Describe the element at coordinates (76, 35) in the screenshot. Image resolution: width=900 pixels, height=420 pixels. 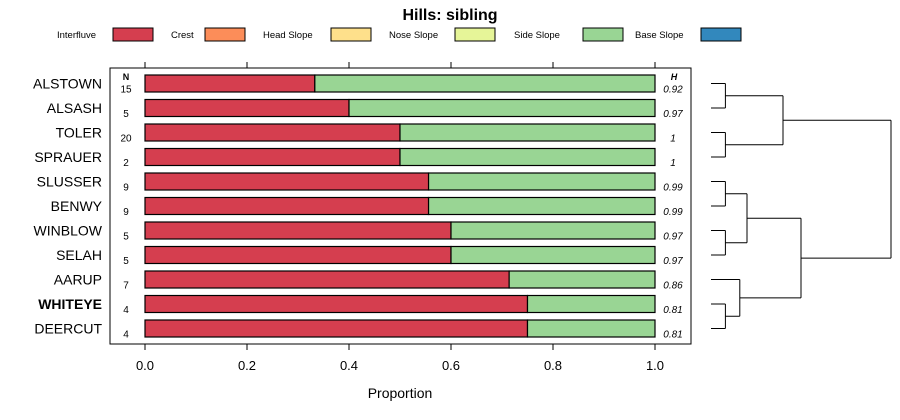
I see `legend-label-interfluve: Interfluve` at that location.